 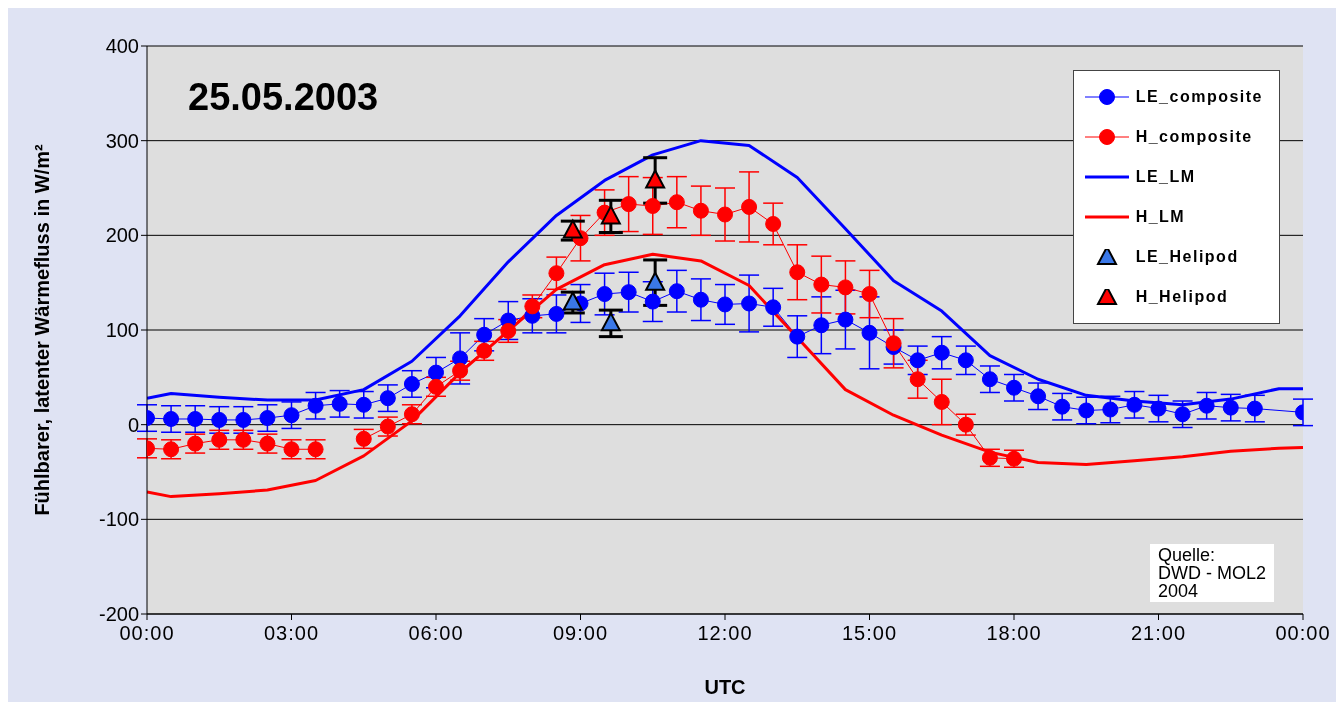 I want to click on x-tick-label: 09:00, so click(x=580, y=633).